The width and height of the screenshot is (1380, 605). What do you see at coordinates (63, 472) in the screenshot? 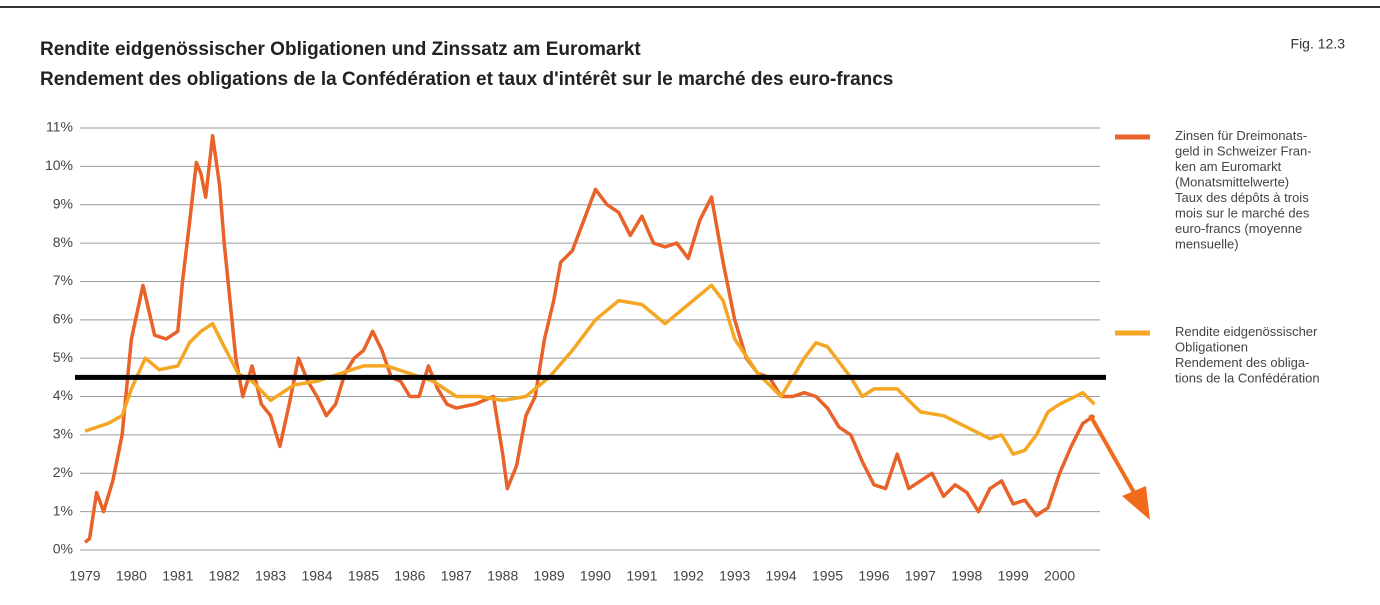
I see `y-tick-label: 2%` at bounding box center [63, 472].